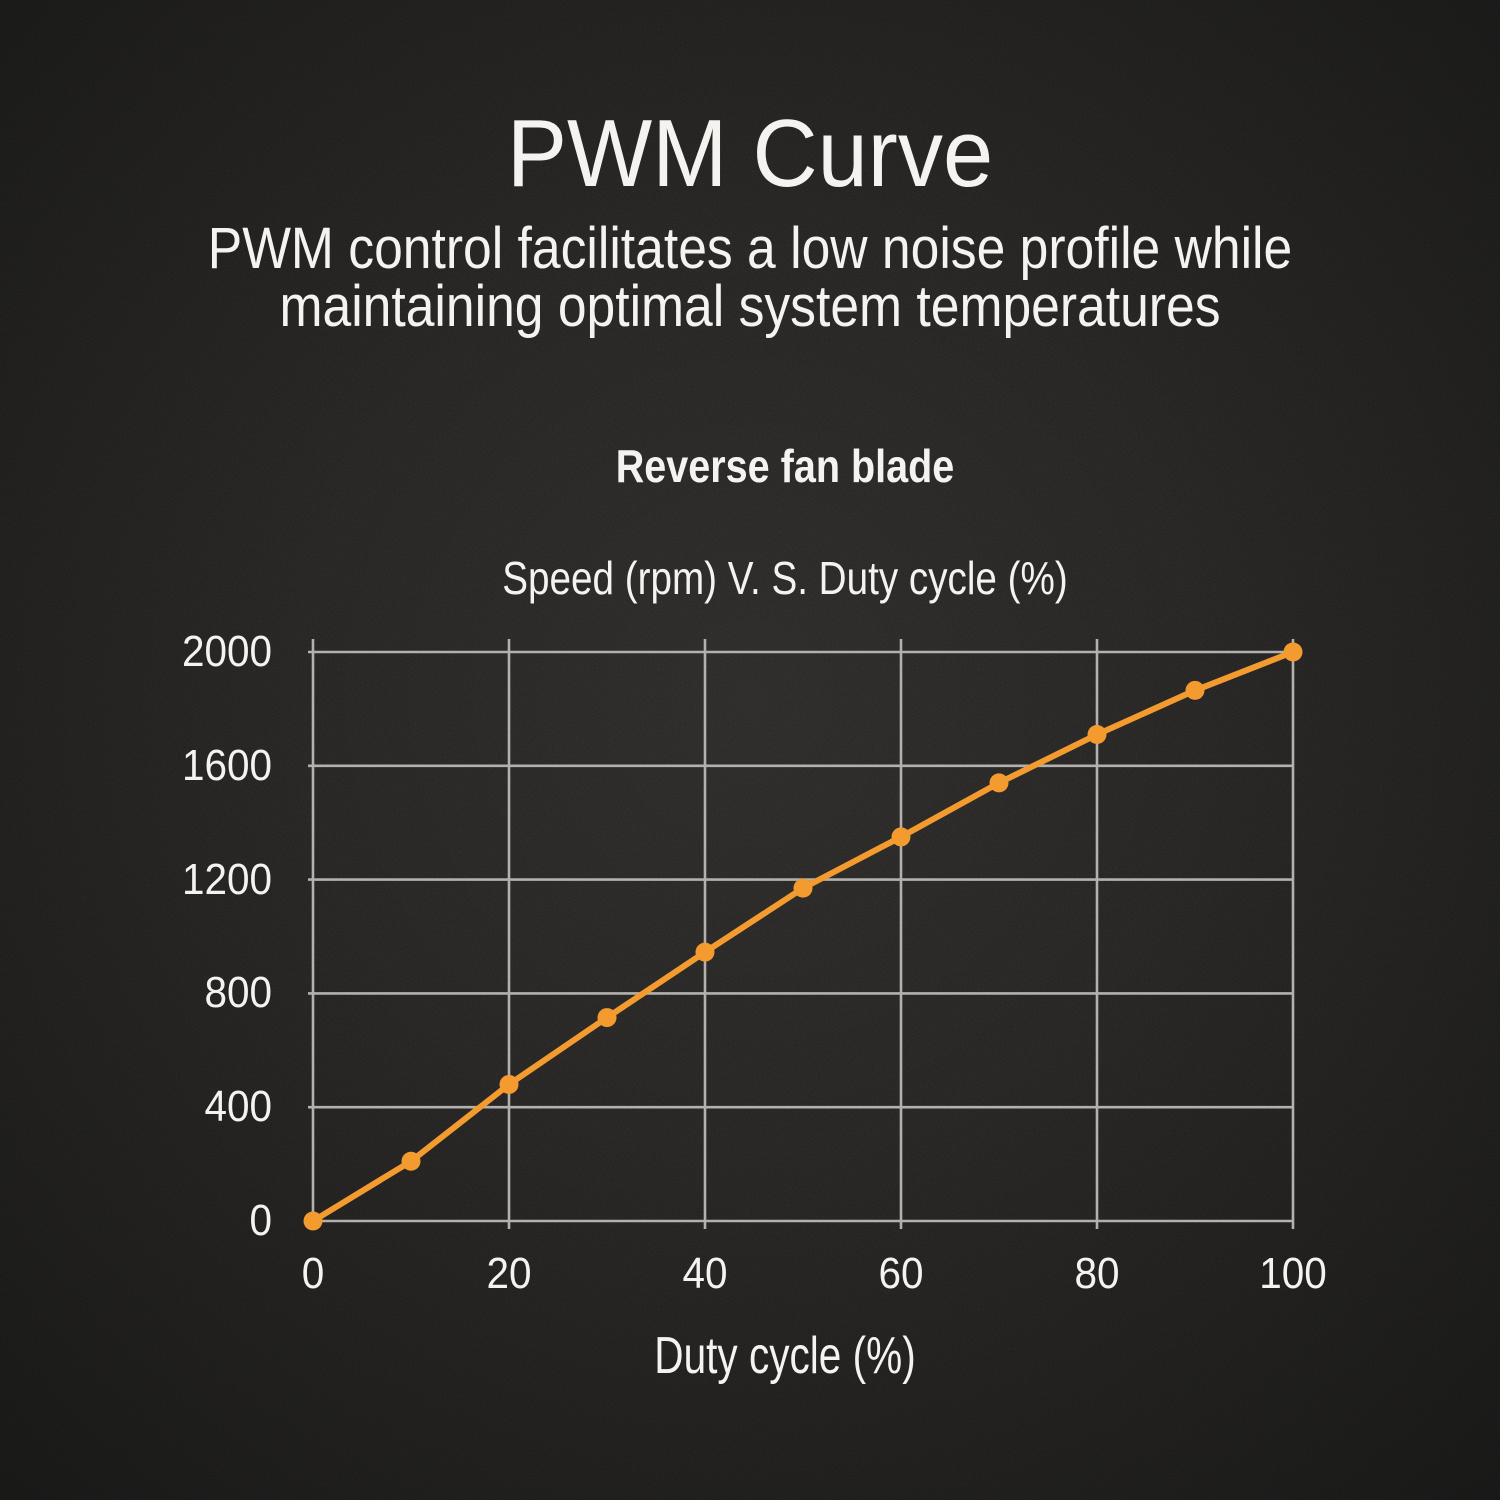 The height and width of the screenshot is (1500, 1500). What do you see at coordinates (1097, 1273) in the screenshot?
I see `x-tick-label: 80` at bounding box center [1097, 1273].